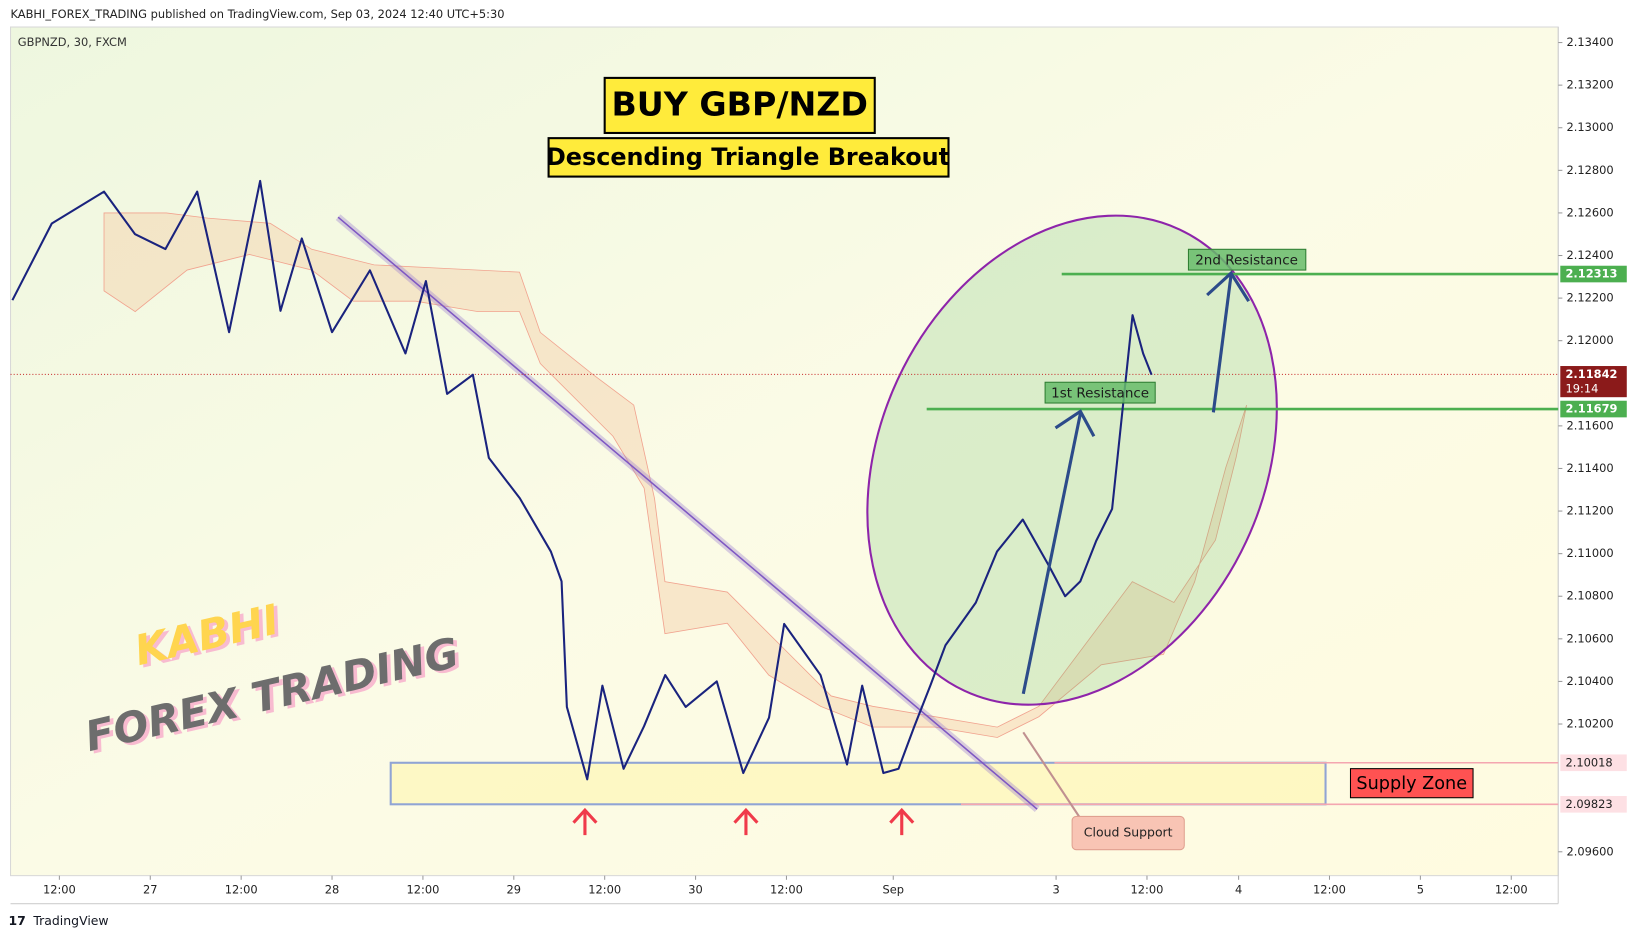 This screenshot has height=943, width=1629. What do you see at coordinates (858, 783) in the screenshot?
I see `supply-zone` at bounding box center [858, 783].